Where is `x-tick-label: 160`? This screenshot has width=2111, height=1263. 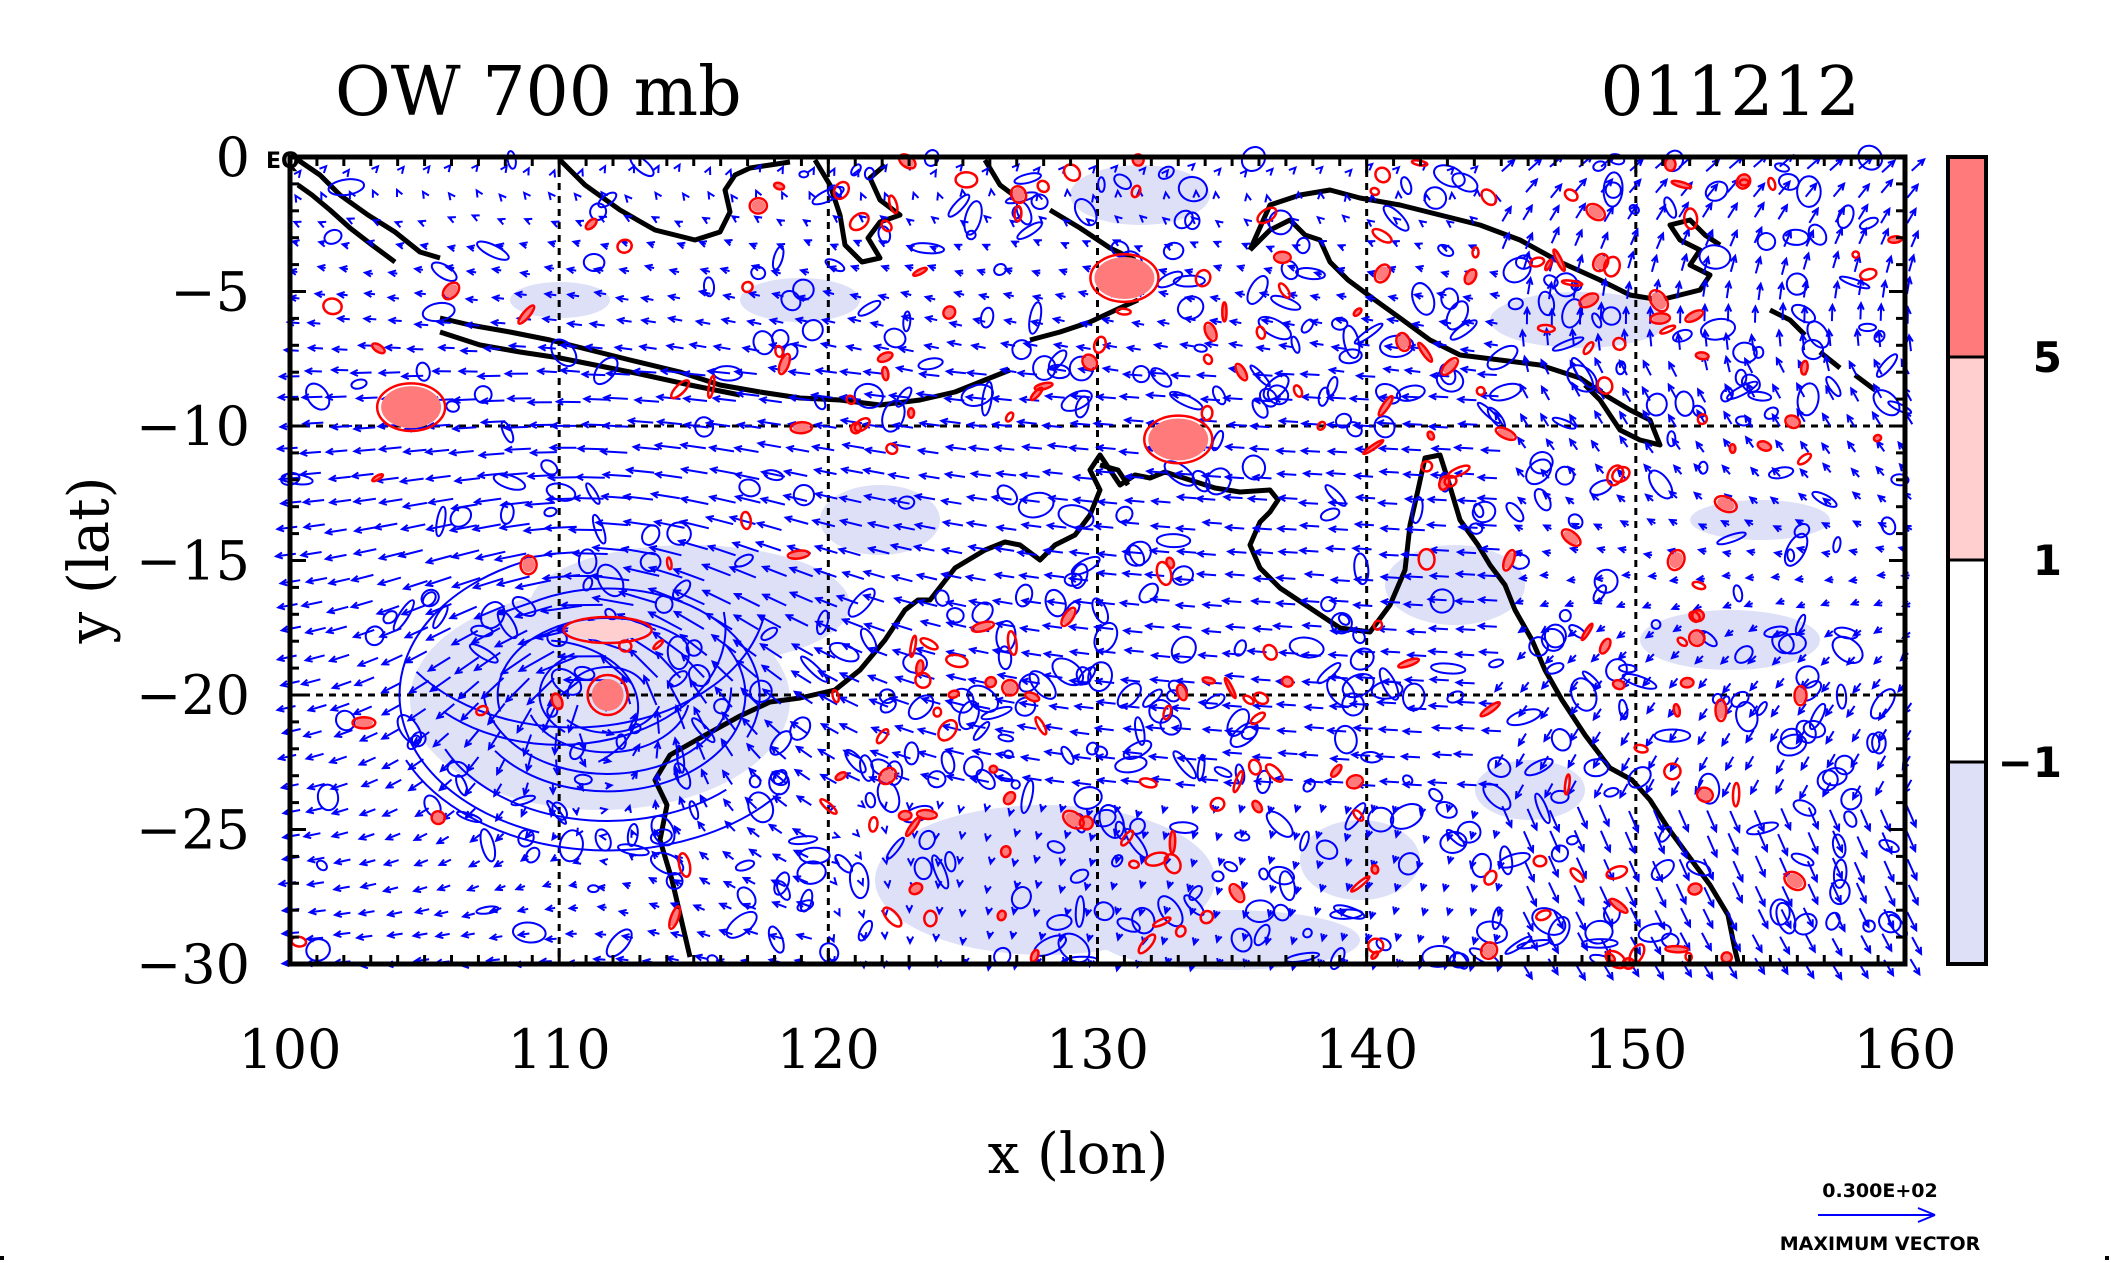 x-tick-label: 160 is located at coordinates (1904, 1049).